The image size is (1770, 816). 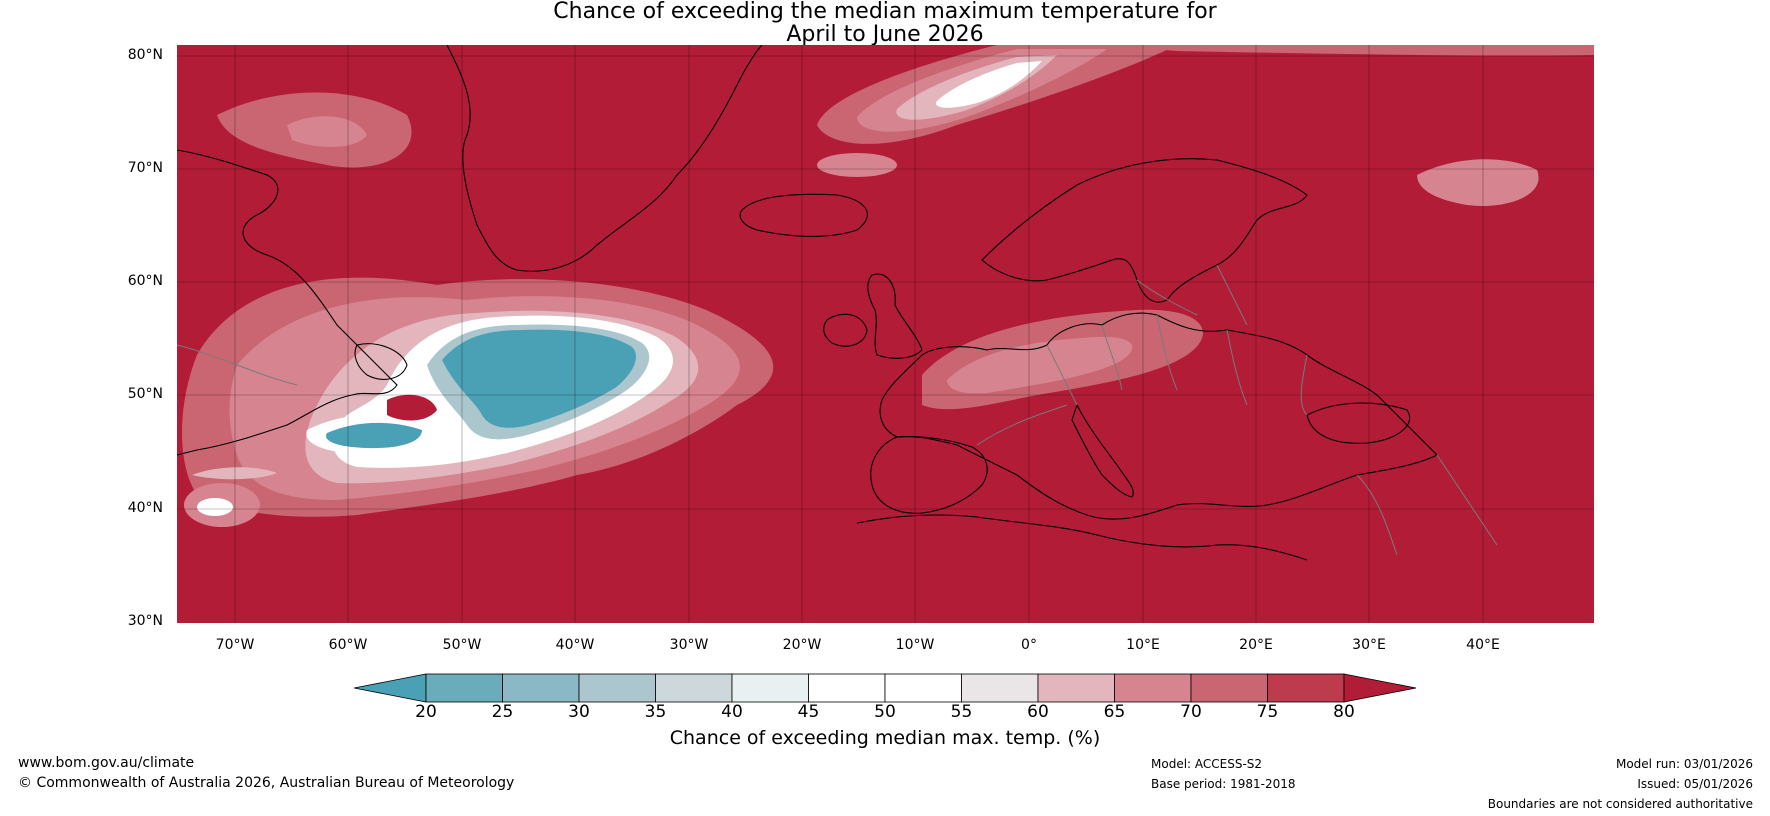 What do you see at coordinates (732, 712) in the screenshot?
I see `colorbar-tick-label: 40` at bounding box center [732, 712].